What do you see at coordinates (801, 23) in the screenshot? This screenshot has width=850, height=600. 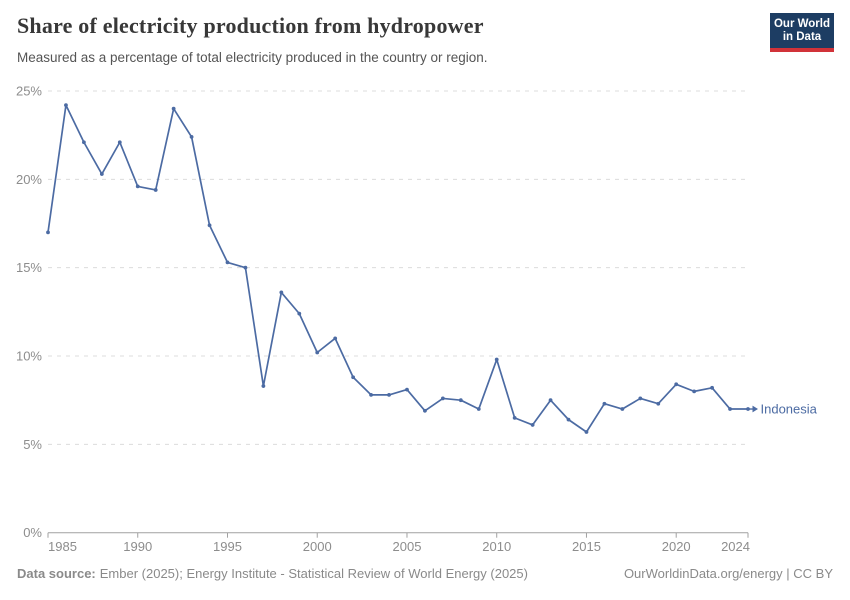 I see `logo-text-line1: Our World` at bounding box center [801, 23].